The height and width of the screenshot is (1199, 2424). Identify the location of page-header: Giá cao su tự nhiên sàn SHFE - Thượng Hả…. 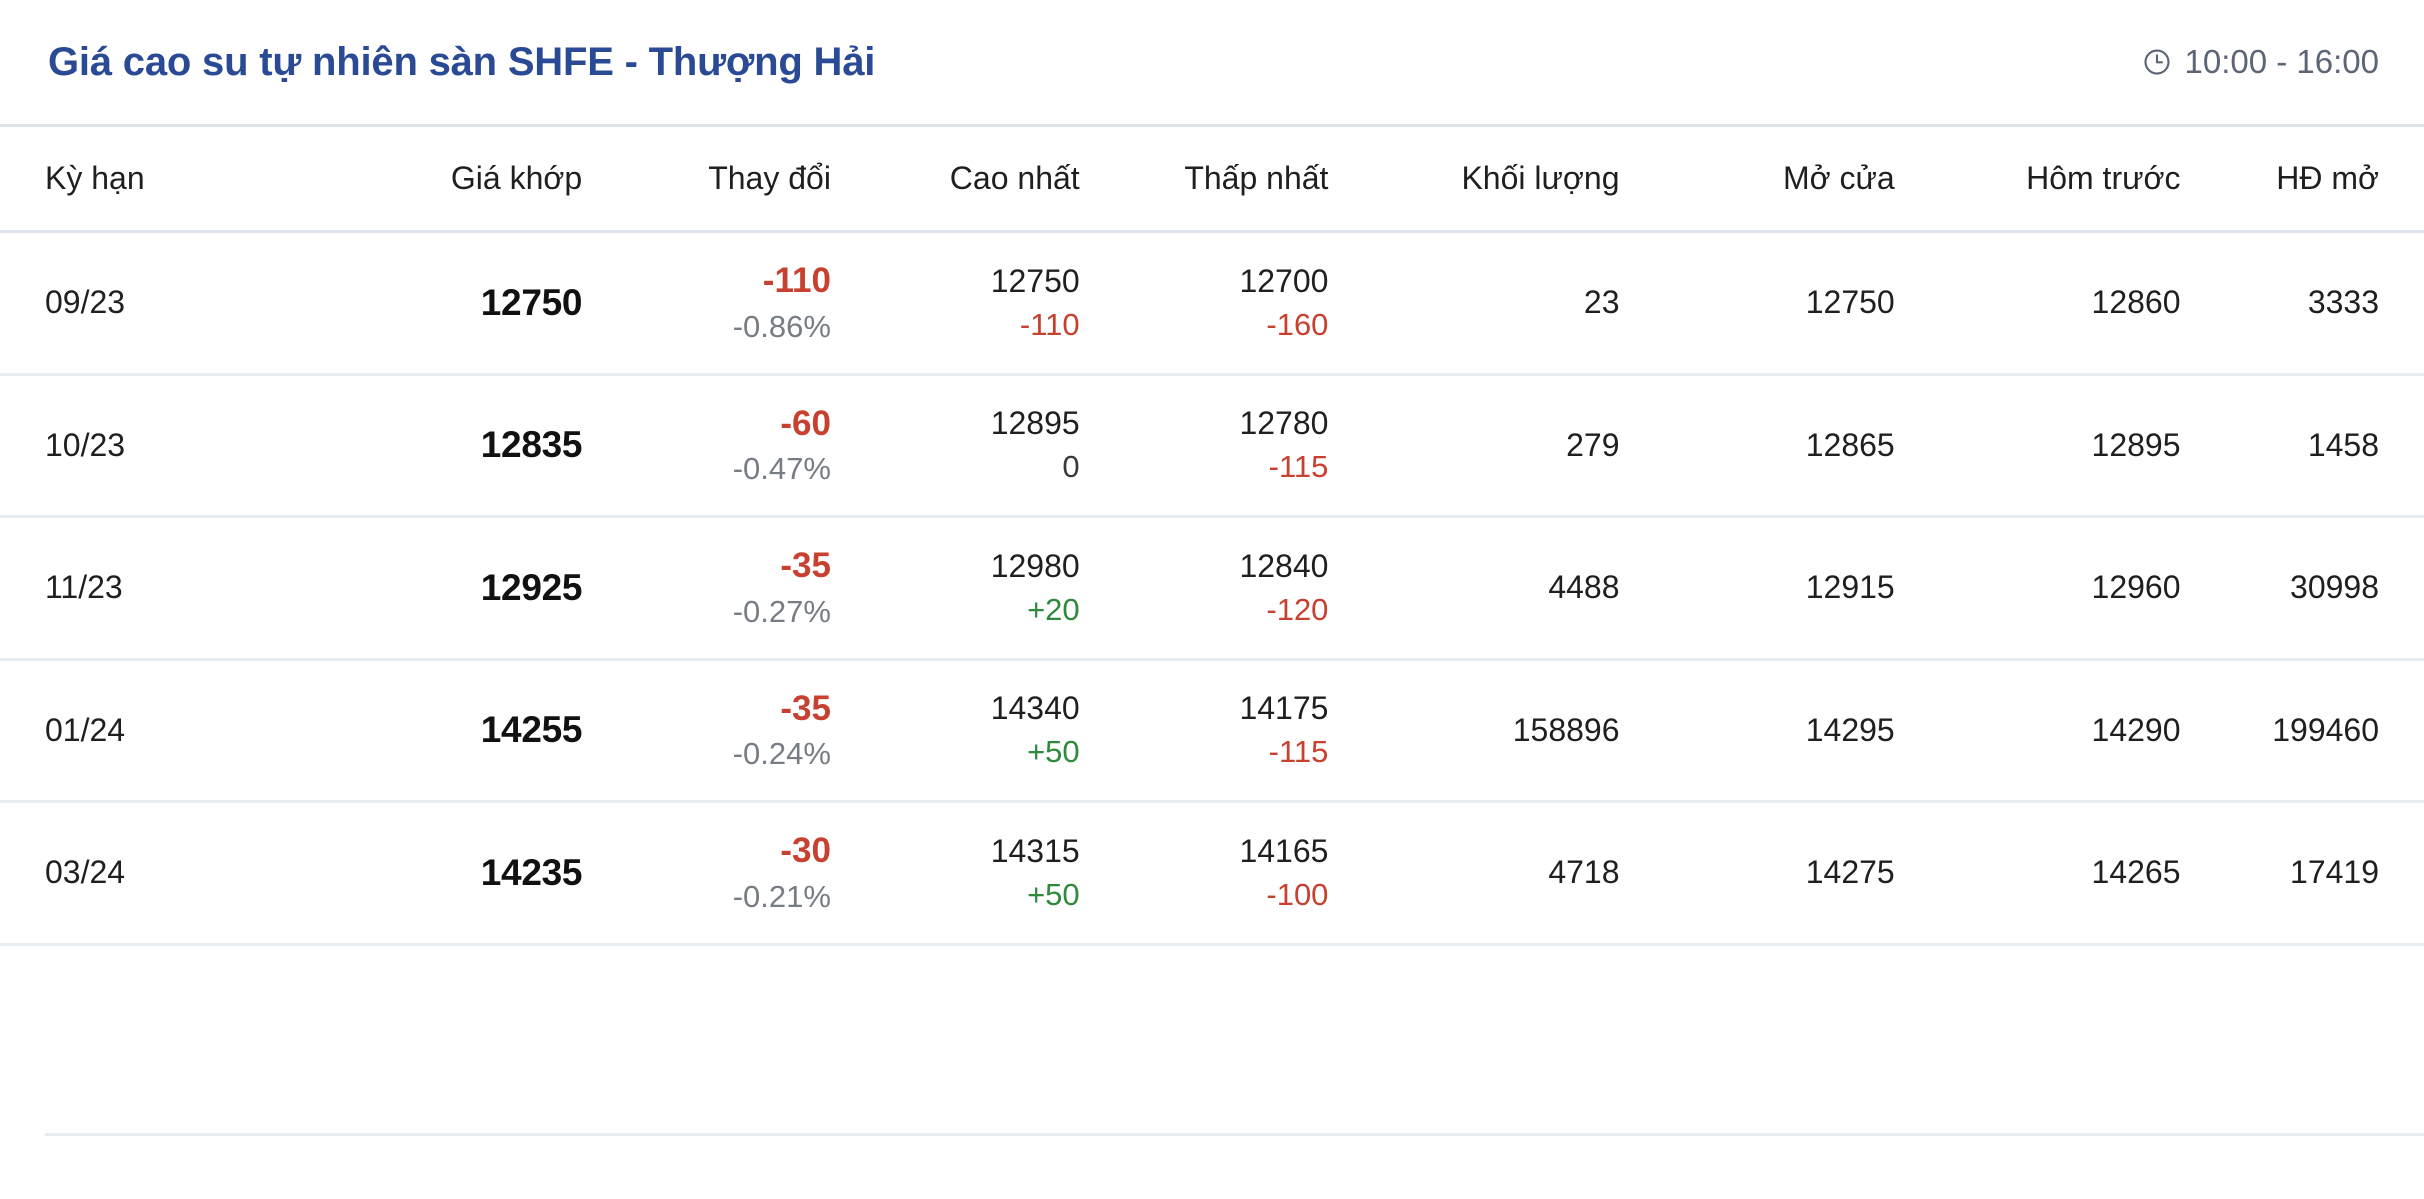
(1212, 62).